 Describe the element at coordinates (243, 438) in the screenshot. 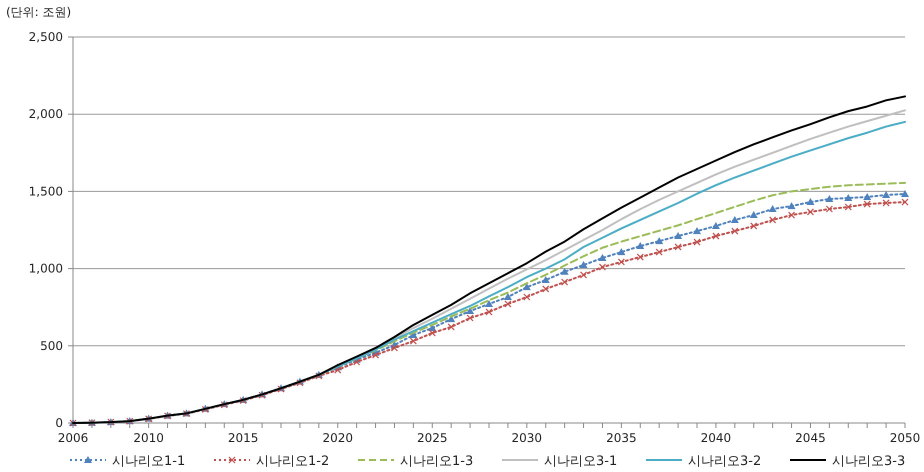

I see `x-tick-label: 2015` at that location.